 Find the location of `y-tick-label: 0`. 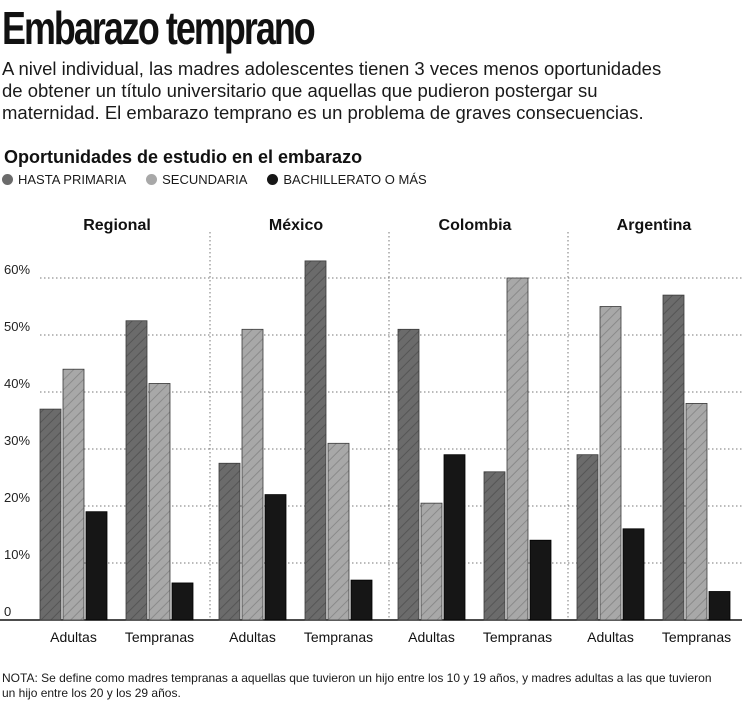

y-tick-label: 0 is located at coordinates (7, 611).